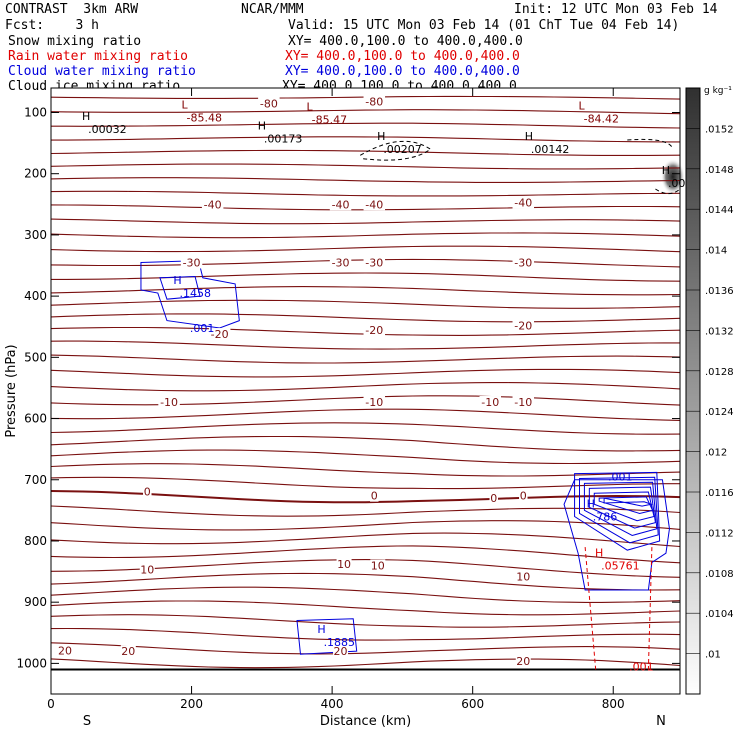  What do you see at coordinates (654, 166) in the screenshot?
I see `cloud-ice-contour` at bounding box center [654, 166].